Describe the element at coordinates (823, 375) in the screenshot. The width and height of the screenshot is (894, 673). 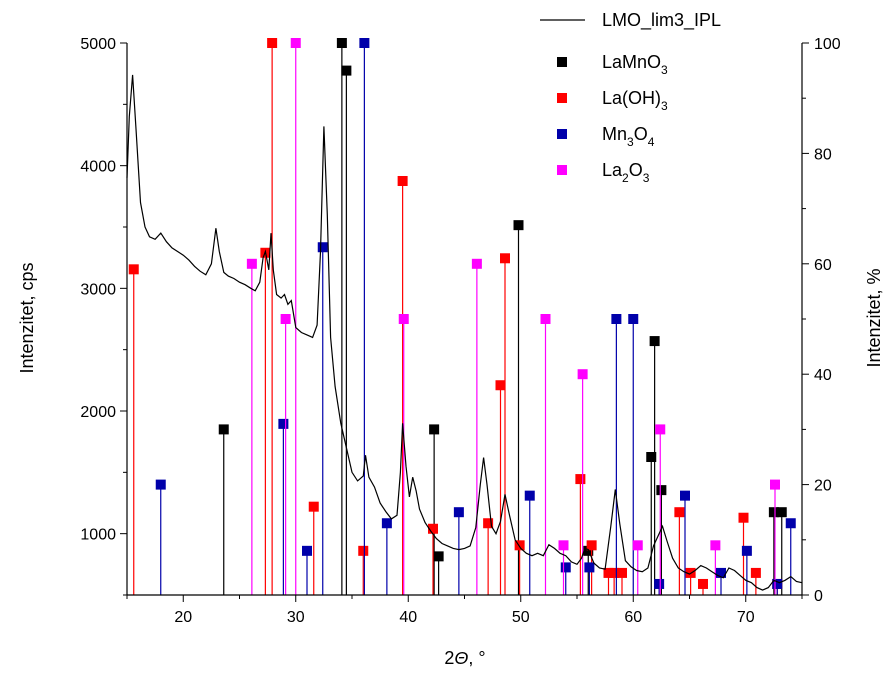
I see `y-right-tick-label: 40` at that location.